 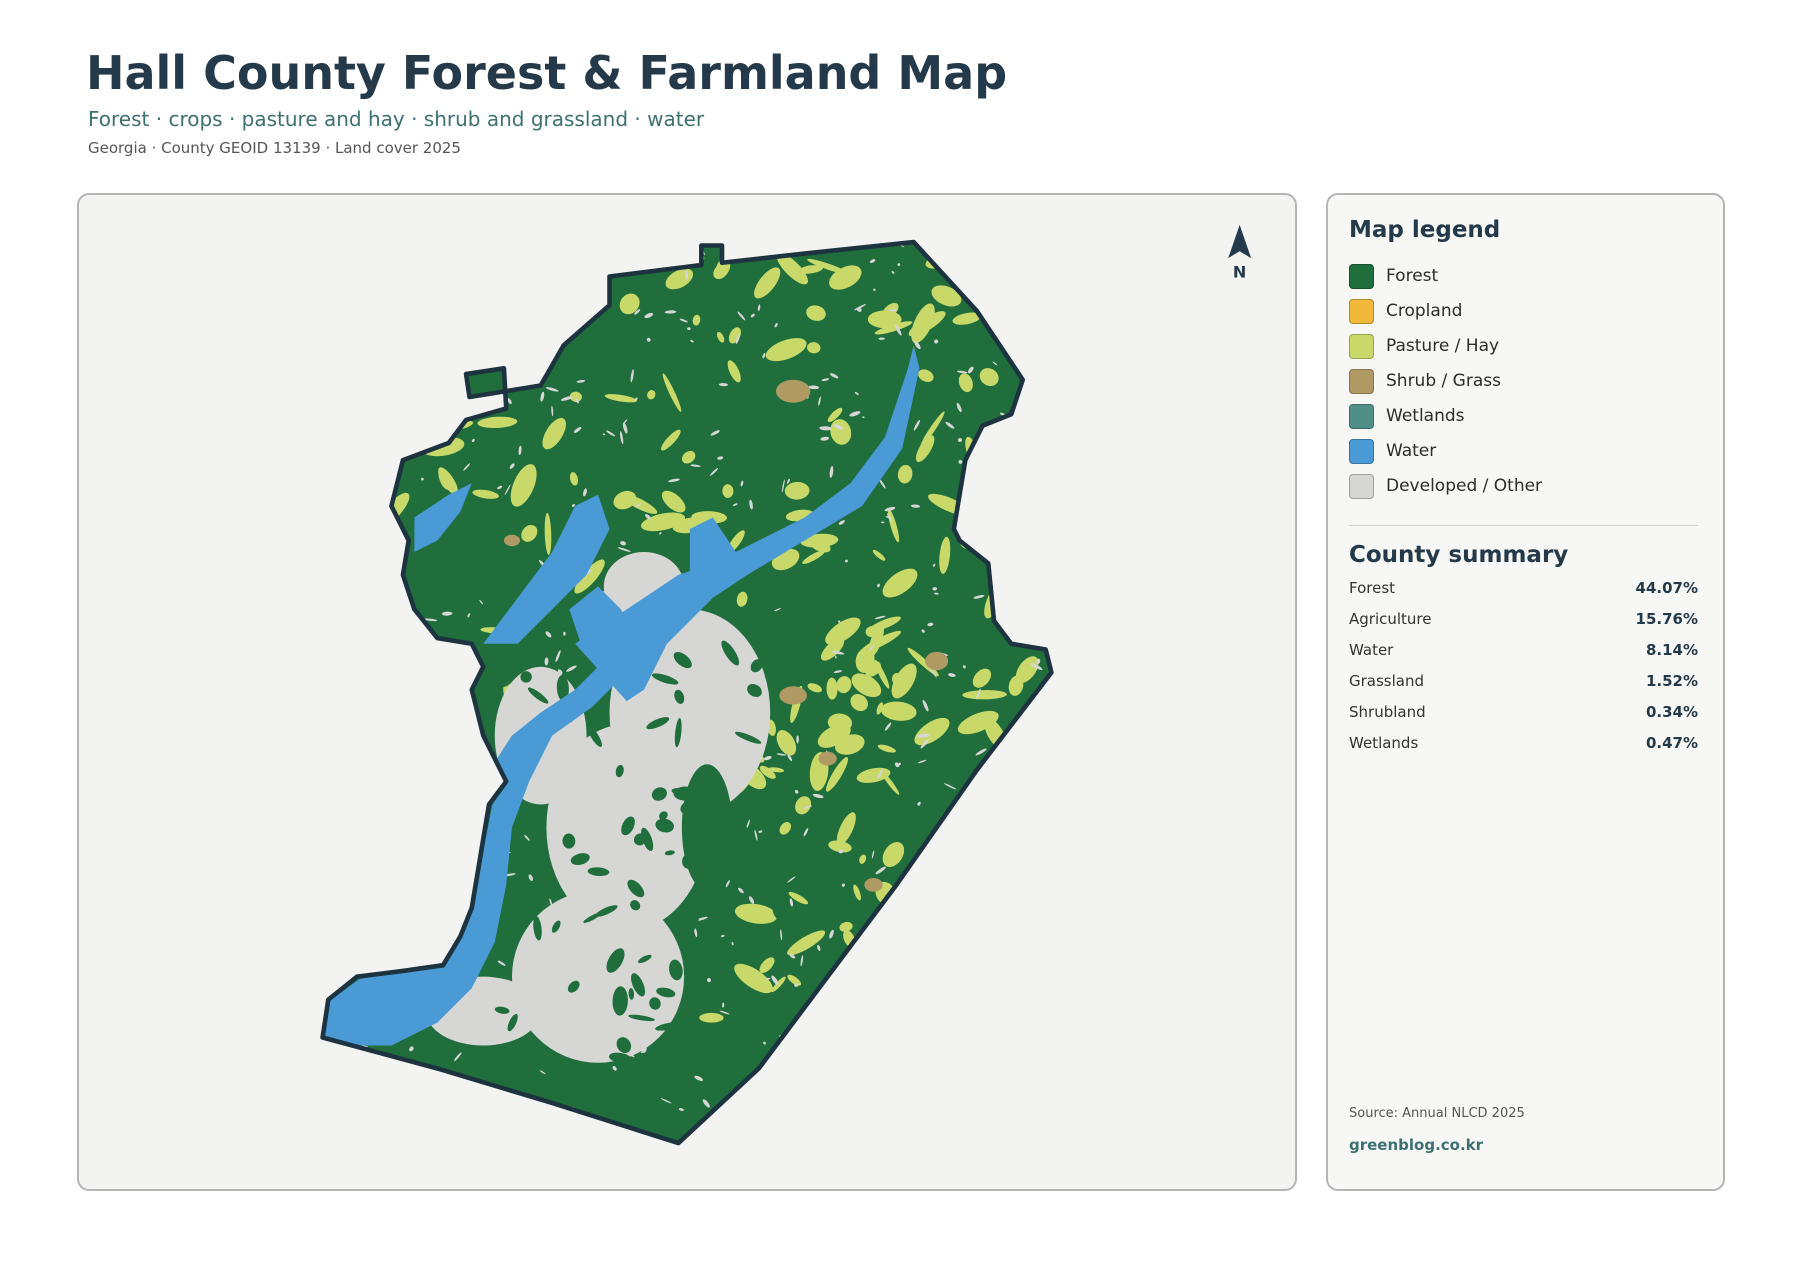 I want to click on legend-item: Wetlands, so click(x=1407, y=416).